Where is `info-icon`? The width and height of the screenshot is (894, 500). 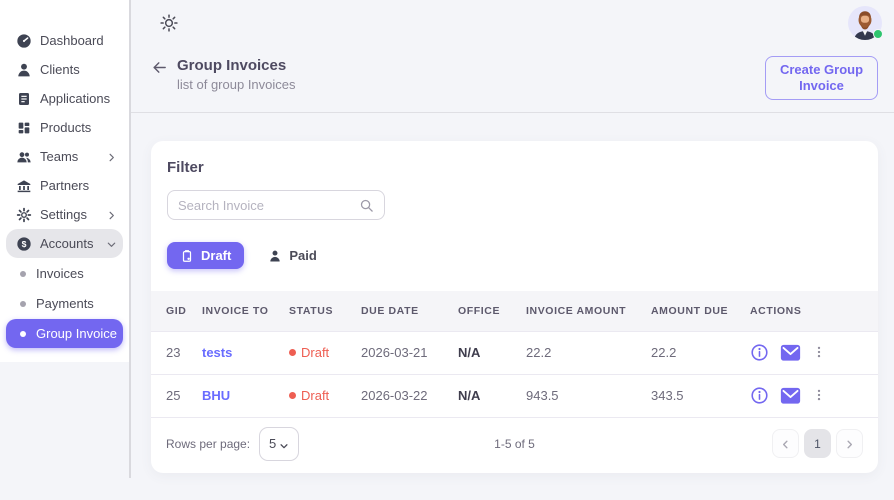
info-icon is located at coordinates (759, 395).